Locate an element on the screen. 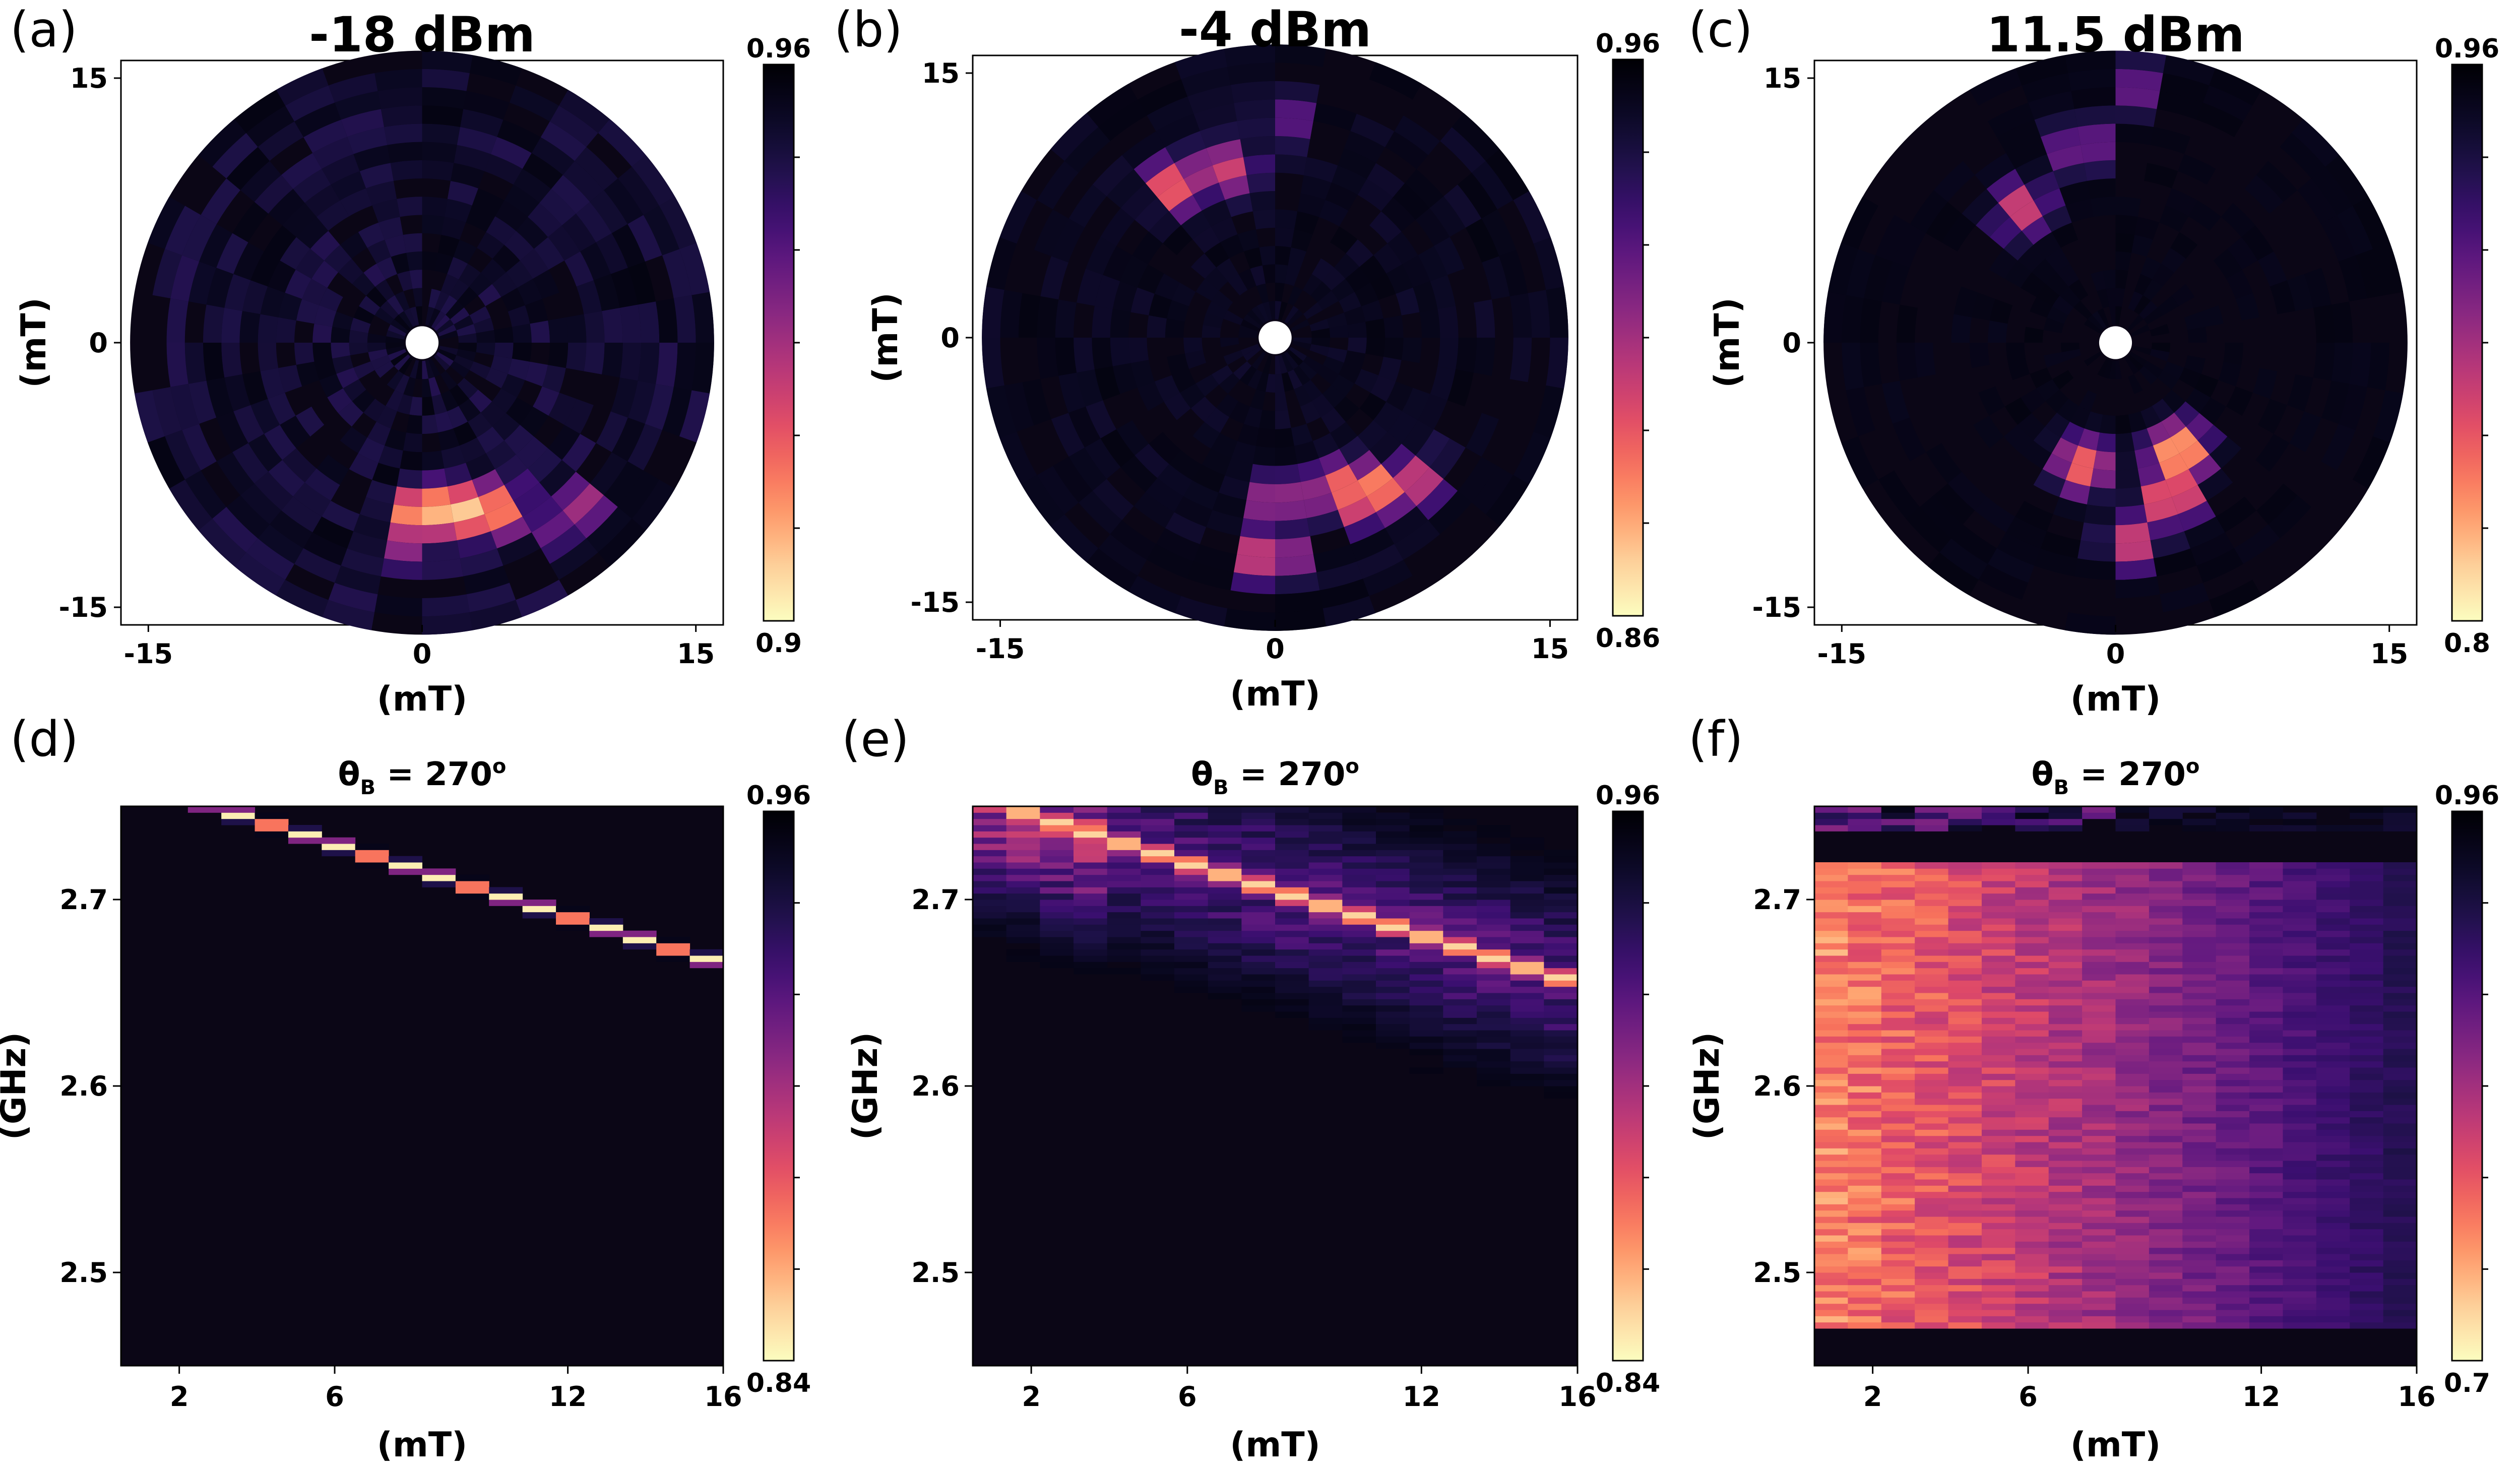 The width and height of the screenshot is (2520, 1470). y-tick-label: 2.6 is located at coordinates (1777, 1086).